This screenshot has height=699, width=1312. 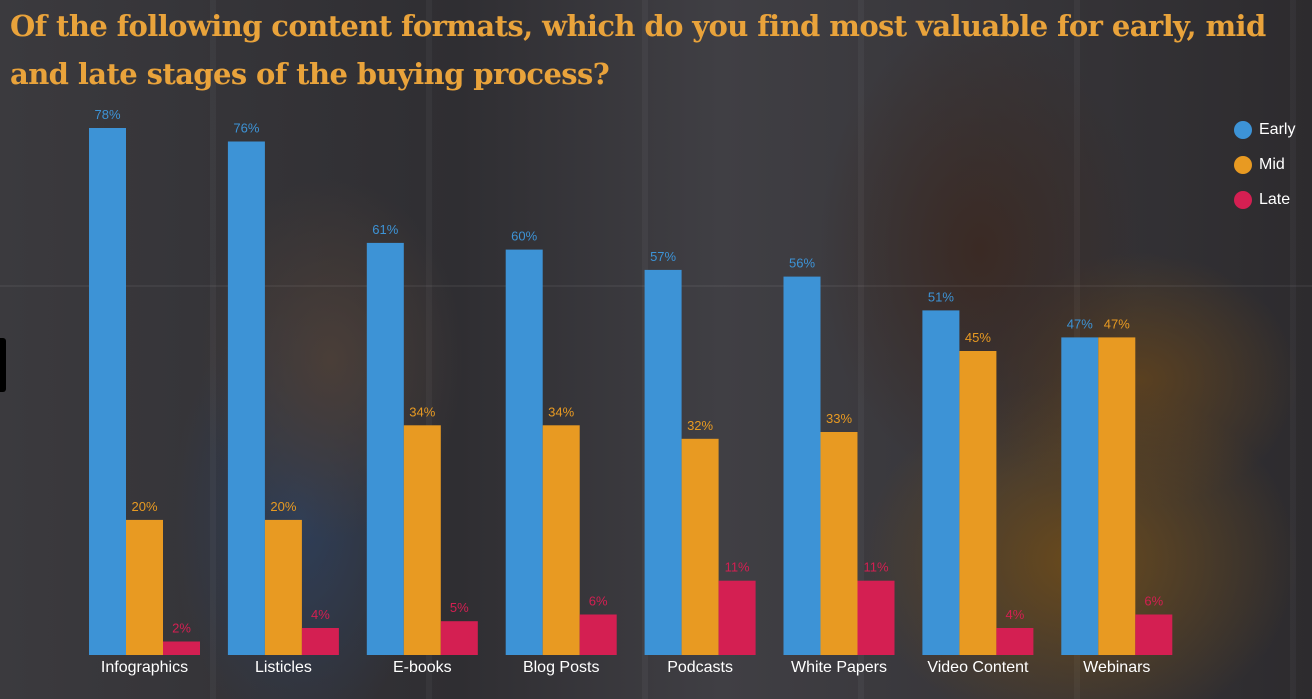 What do you see at coordinates (561, 540) in the screenshot?
I see `bar-blog-posts-mid` at bounding box center [561, 540].